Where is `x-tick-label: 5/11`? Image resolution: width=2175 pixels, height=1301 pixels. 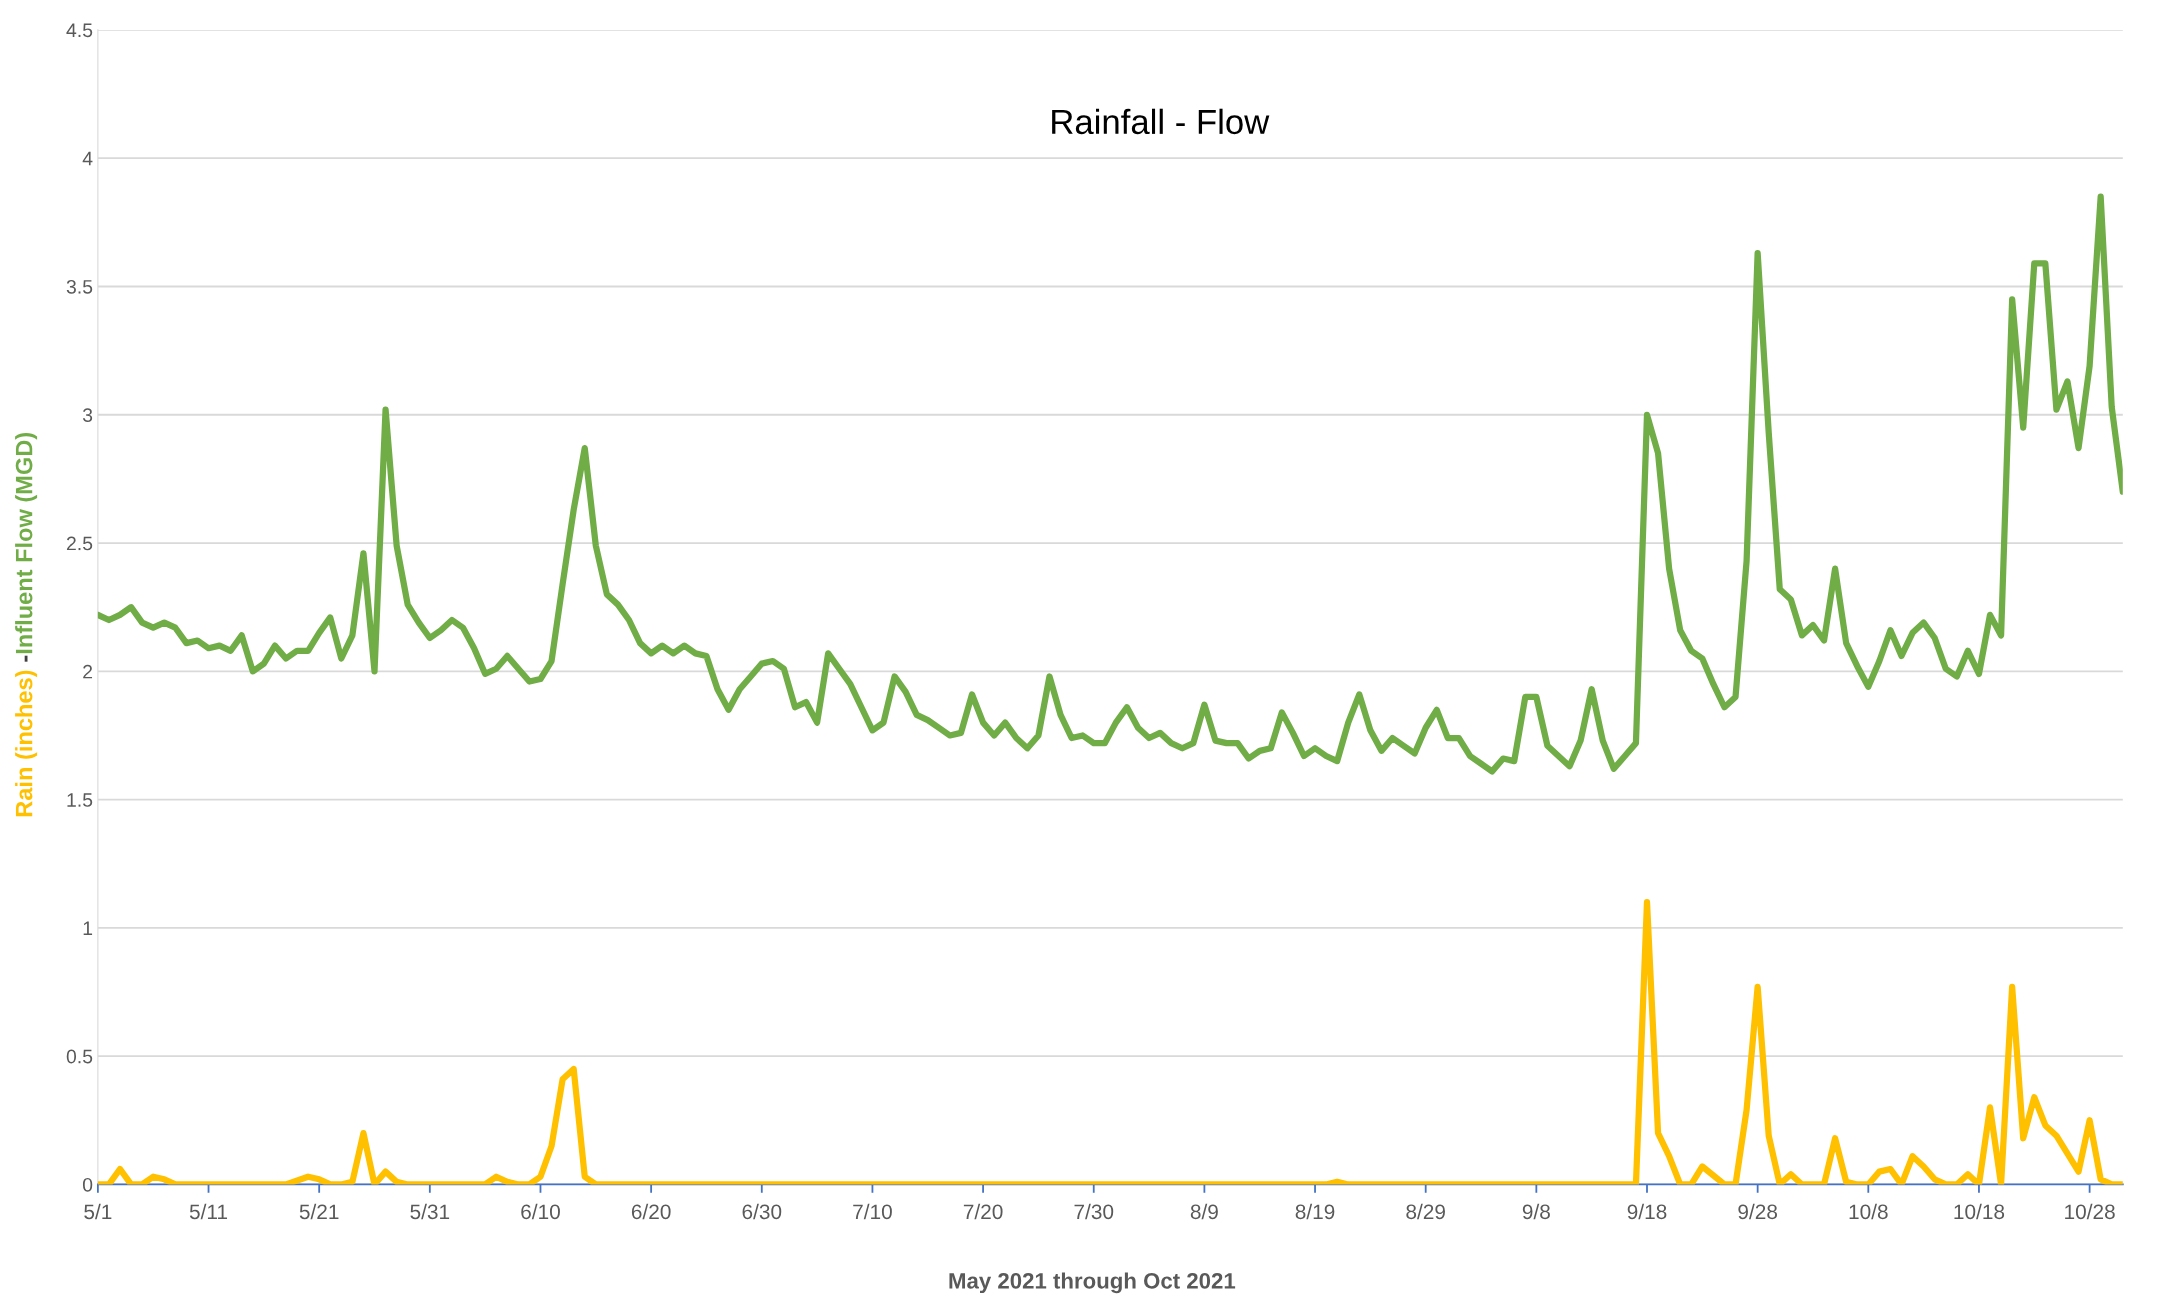
x-tick-label: 5/11 is located at coordinates (208, 1211).